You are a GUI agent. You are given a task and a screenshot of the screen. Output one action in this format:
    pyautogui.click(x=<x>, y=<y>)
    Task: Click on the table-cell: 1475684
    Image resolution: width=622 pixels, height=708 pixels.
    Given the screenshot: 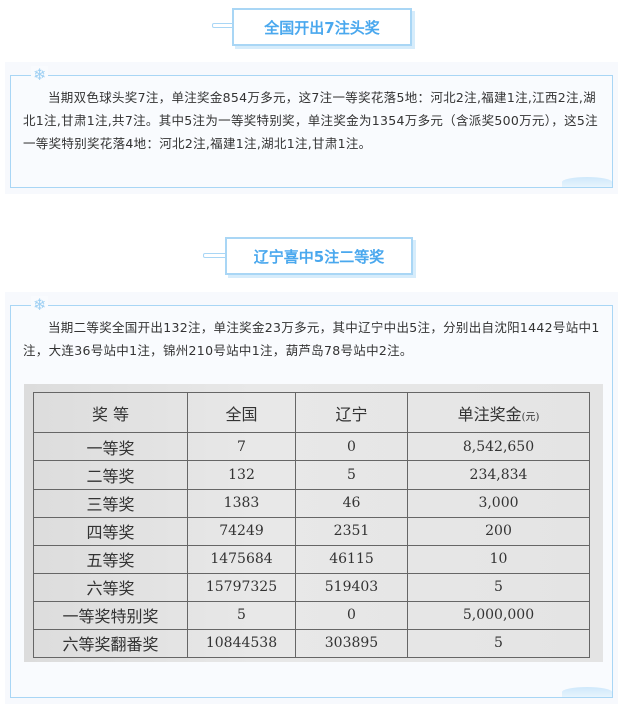 What is the action you would take?
    pyautogui.click(x=241, y=559)
    